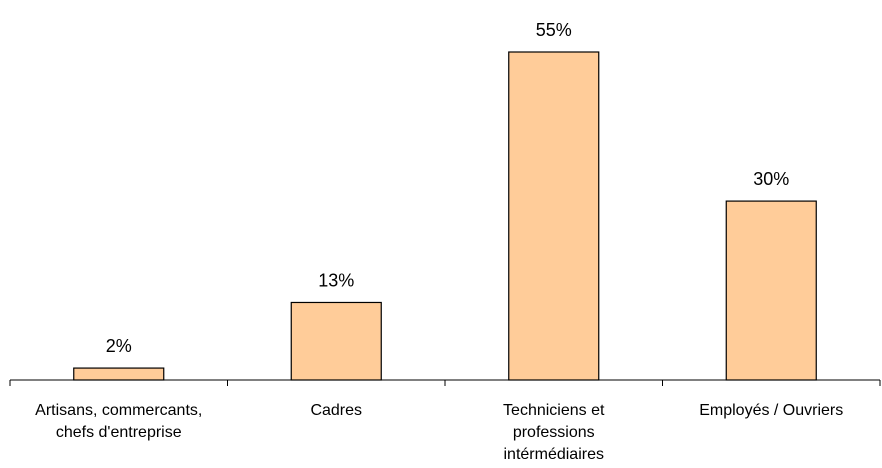 The height and width of the screenshot is (468, 882). What do you see at coordinates (554, 30) in the screenshot?
I see `data-label-techniciens: 55%` at bounding box center [554, 30].